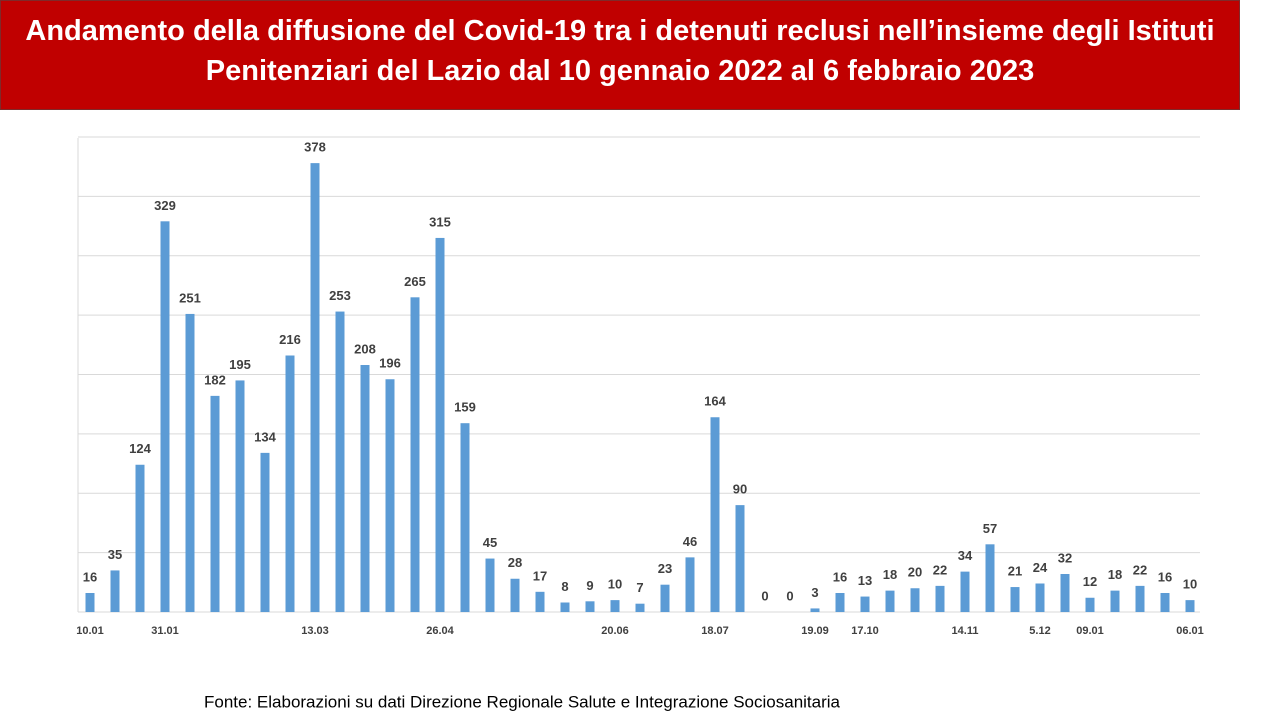 This screenshot has width=1280, height=720. I want to click on data-label: 21, so click(1015, 571).